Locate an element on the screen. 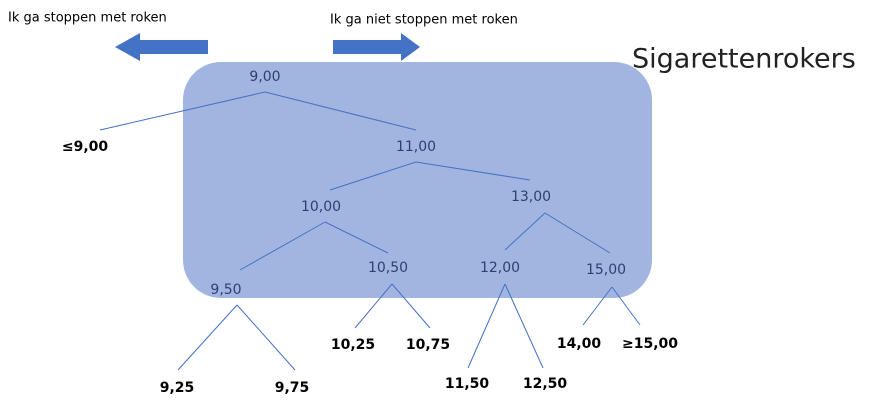  node: 11,00 is located at coordinates (416, 147).